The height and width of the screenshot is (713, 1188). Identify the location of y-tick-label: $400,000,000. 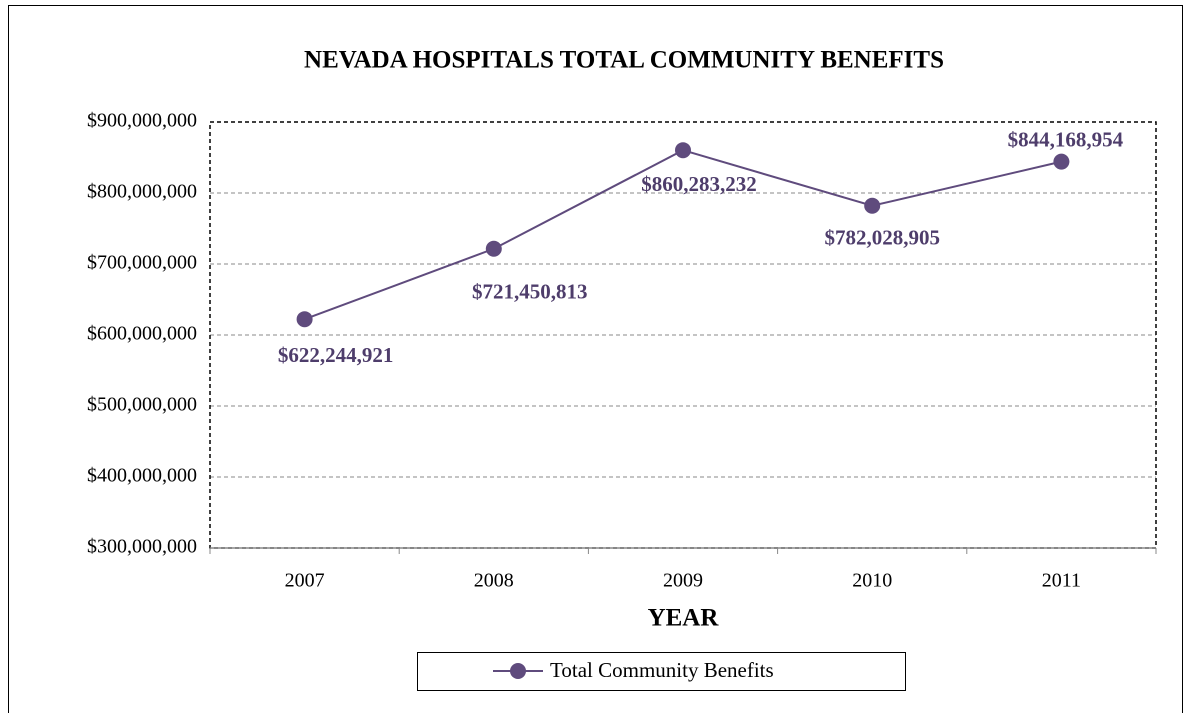
(142, 476).